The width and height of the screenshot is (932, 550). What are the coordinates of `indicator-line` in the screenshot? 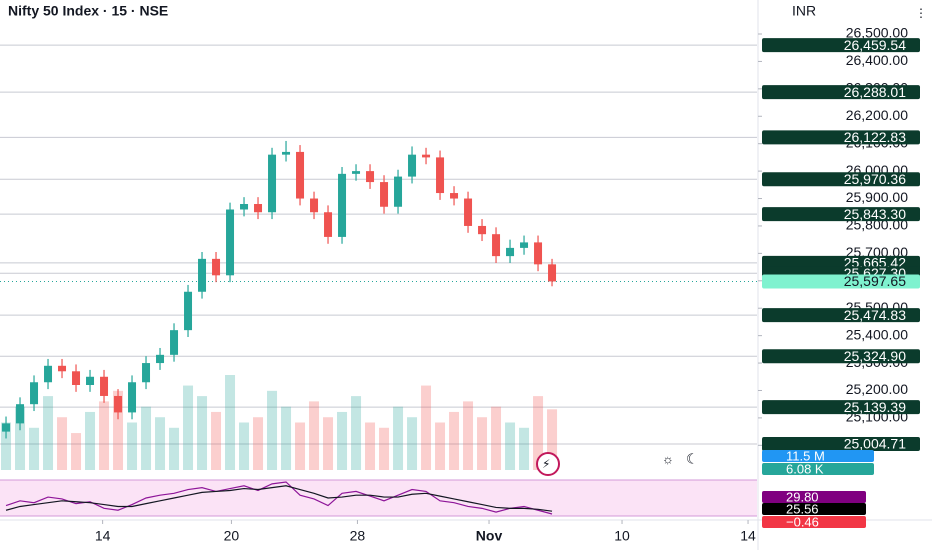 It's located at (279, 498).